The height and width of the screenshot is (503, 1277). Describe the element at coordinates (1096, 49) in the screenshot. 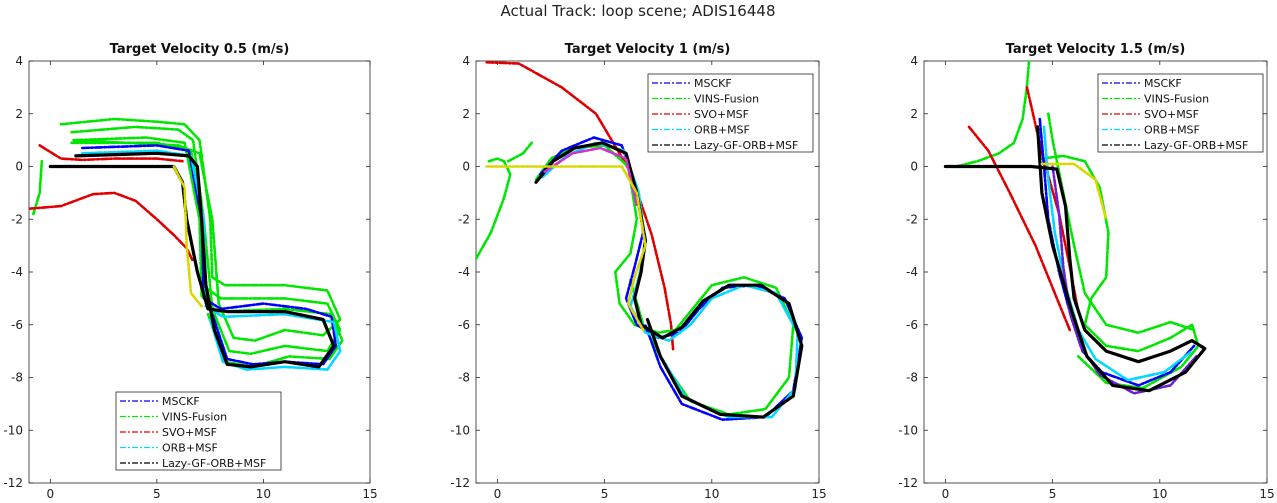

I see `axes-title: Target Velocity 1.5 (m/s)` at that location.